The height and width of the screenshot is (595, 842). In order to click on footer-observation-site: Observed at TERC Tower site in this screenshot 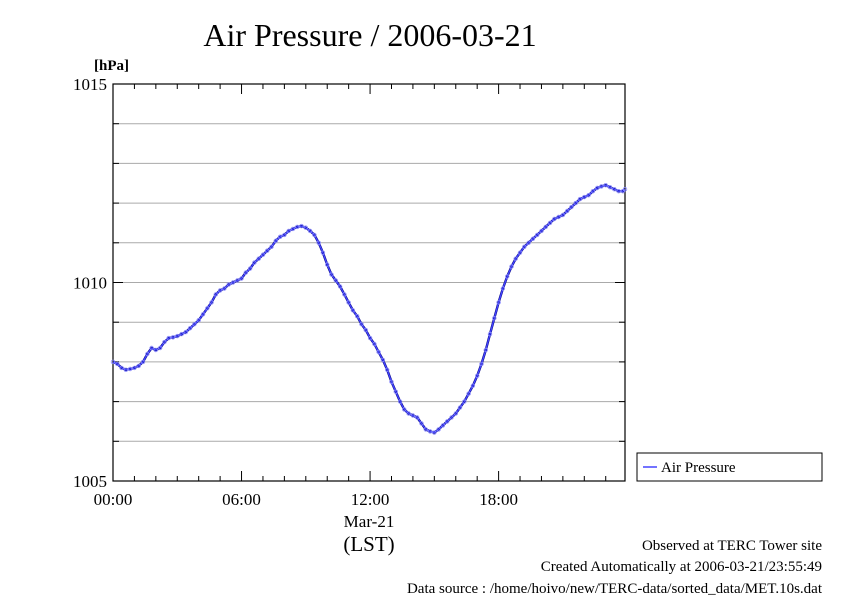, I will do `click(732, 546)`.